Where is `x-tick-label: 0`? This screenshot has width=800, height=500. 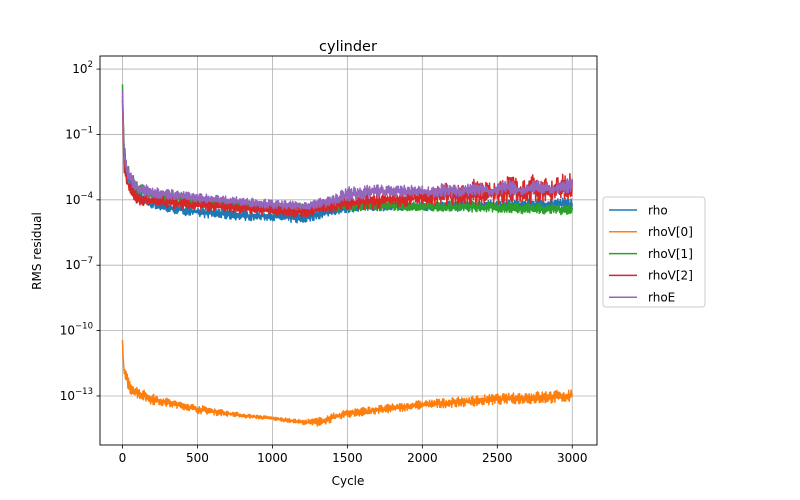
x-tick-label: 0 is located at coordinates (123, 458).